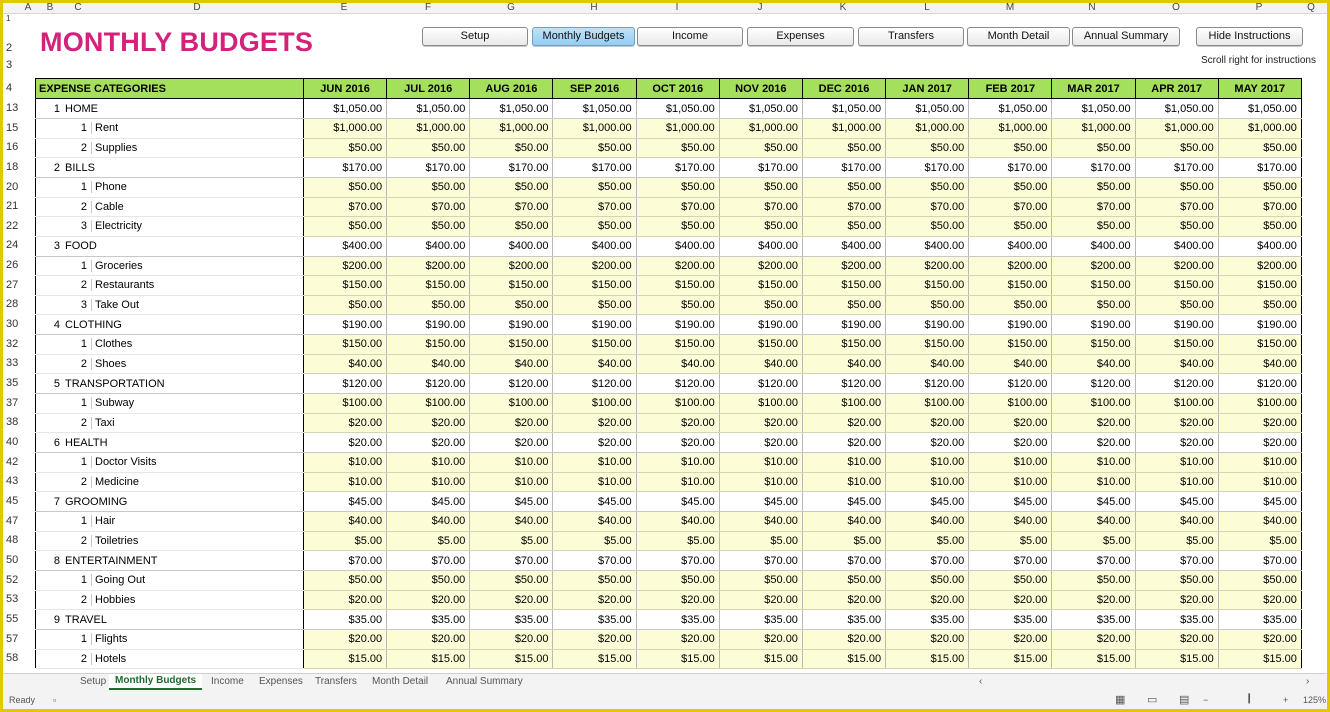 Image resolution: width=1330 pixels, height=712 pixels. I want to click on row-number: 53, so click(12, 599).